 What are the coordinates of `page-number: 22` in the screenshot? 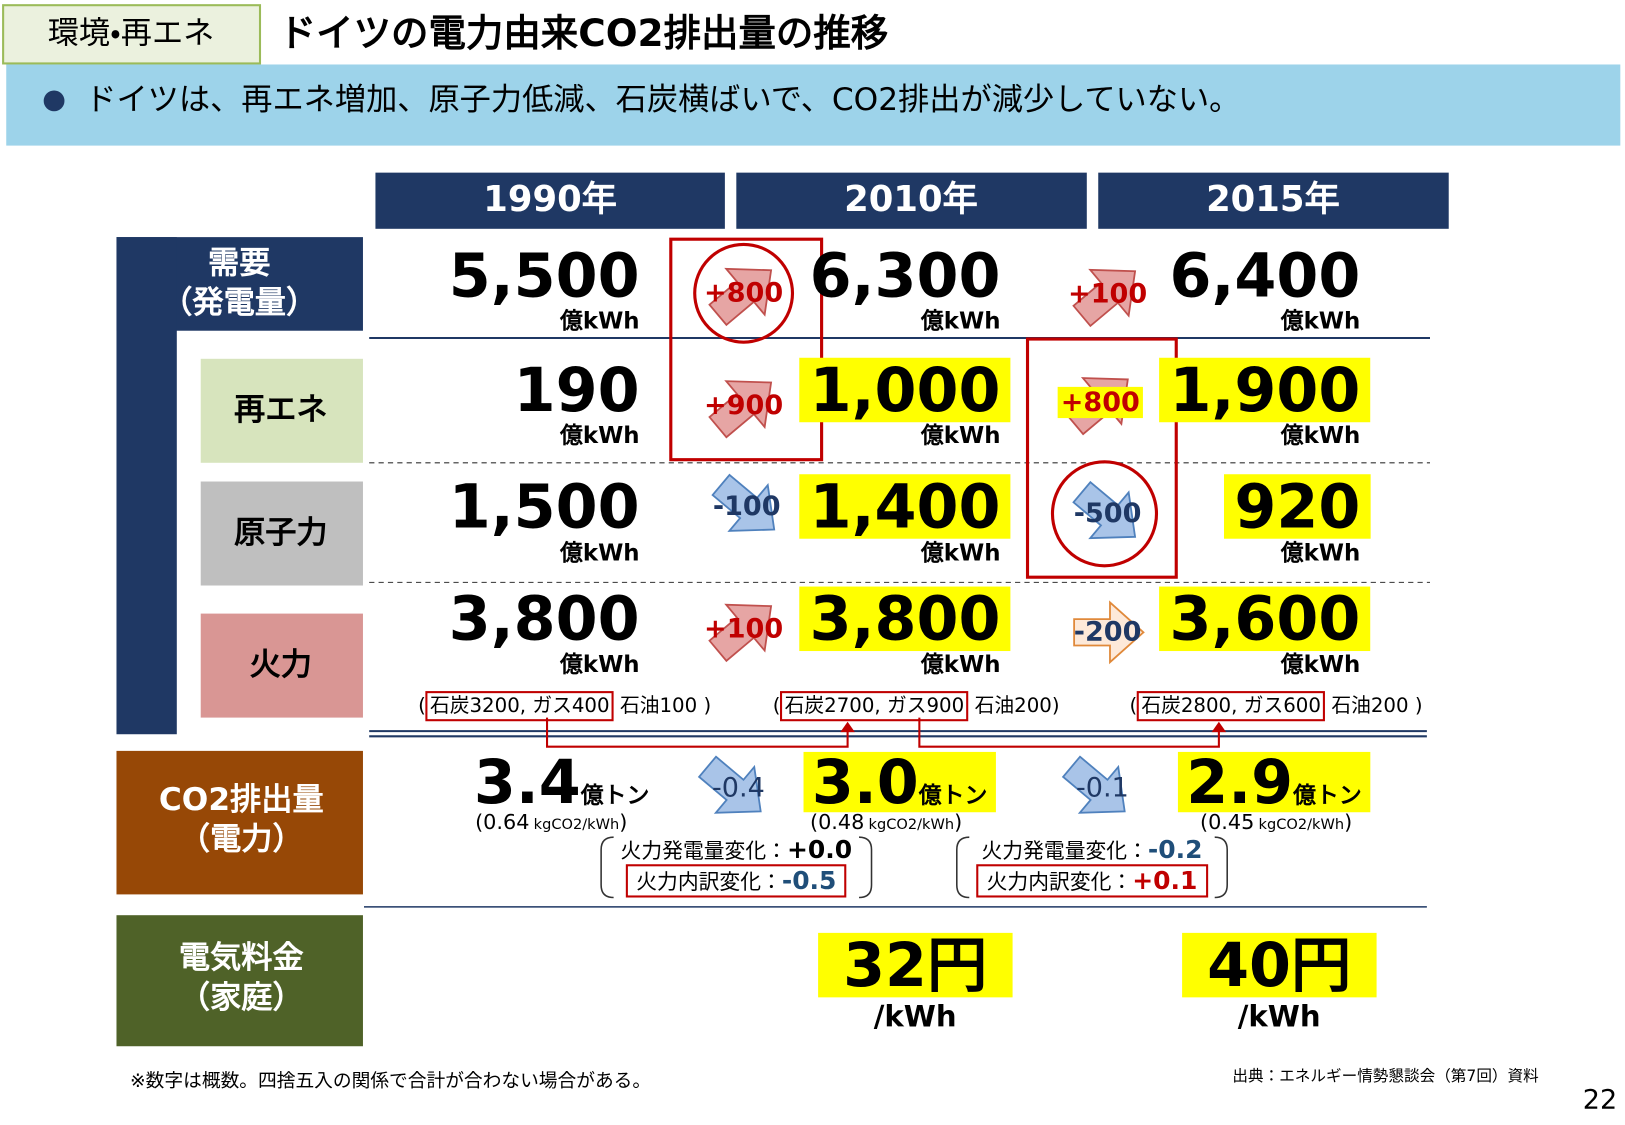 It's located at (1600, 1100).